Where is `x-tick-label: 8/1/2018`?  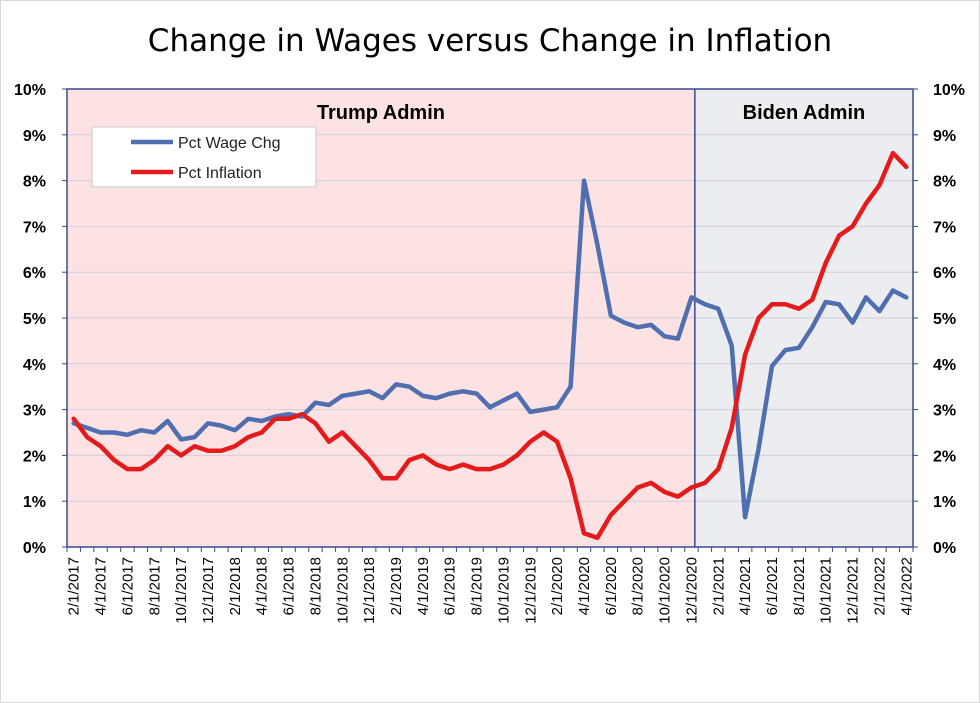 x-tick-label: 8/1/2018 is located at coordinates (315, 586).